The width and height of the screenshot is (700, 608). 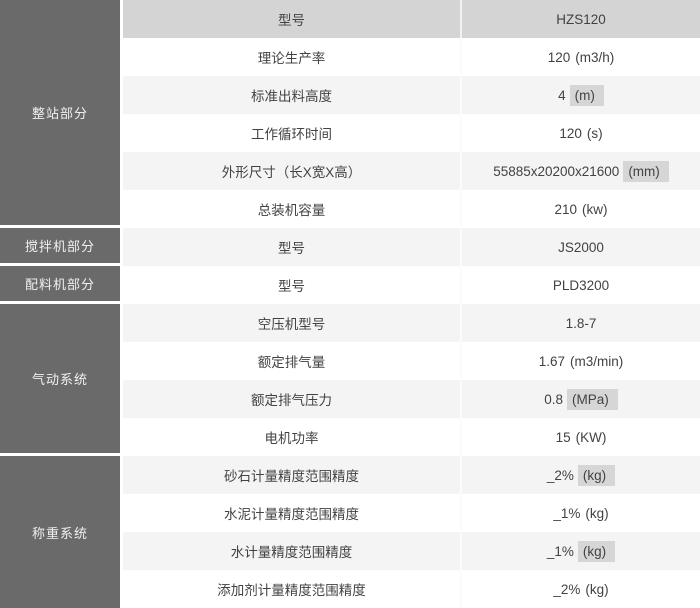 What do you see at coordinates (594, 133) in the screenshot?
I see `spec-unit: (s)` at bounding box center [594, 133].